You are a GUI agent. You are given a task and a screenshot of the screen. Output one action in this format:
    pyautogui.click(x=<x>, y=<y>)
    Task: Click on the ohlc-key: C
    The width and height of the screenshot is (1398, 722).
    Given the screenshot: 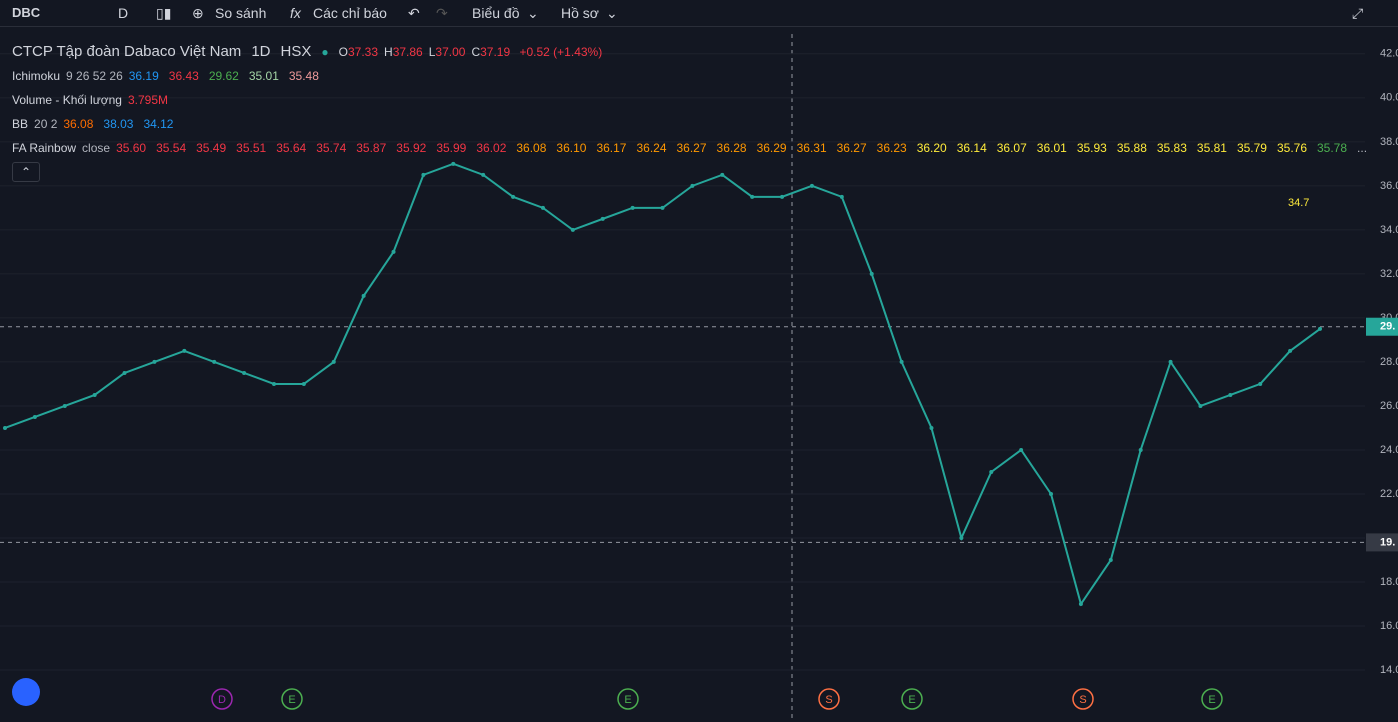 What is the action you would take?
    pyautogui.click(x=476, y=52)
    